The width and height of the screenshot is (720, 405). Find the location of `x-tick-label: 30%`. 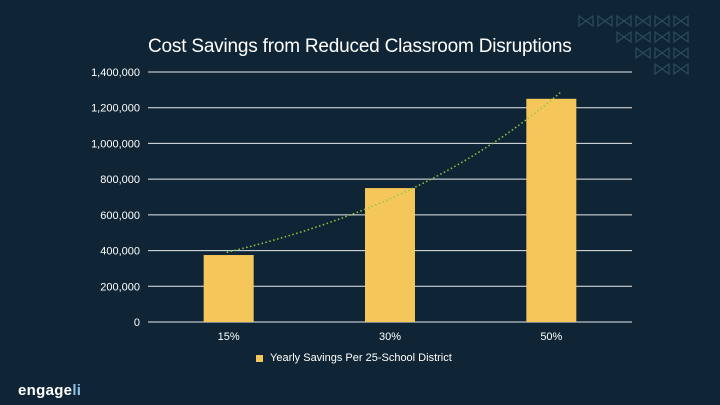

x-tick-label: 30% is located at coordinates (390, 337).